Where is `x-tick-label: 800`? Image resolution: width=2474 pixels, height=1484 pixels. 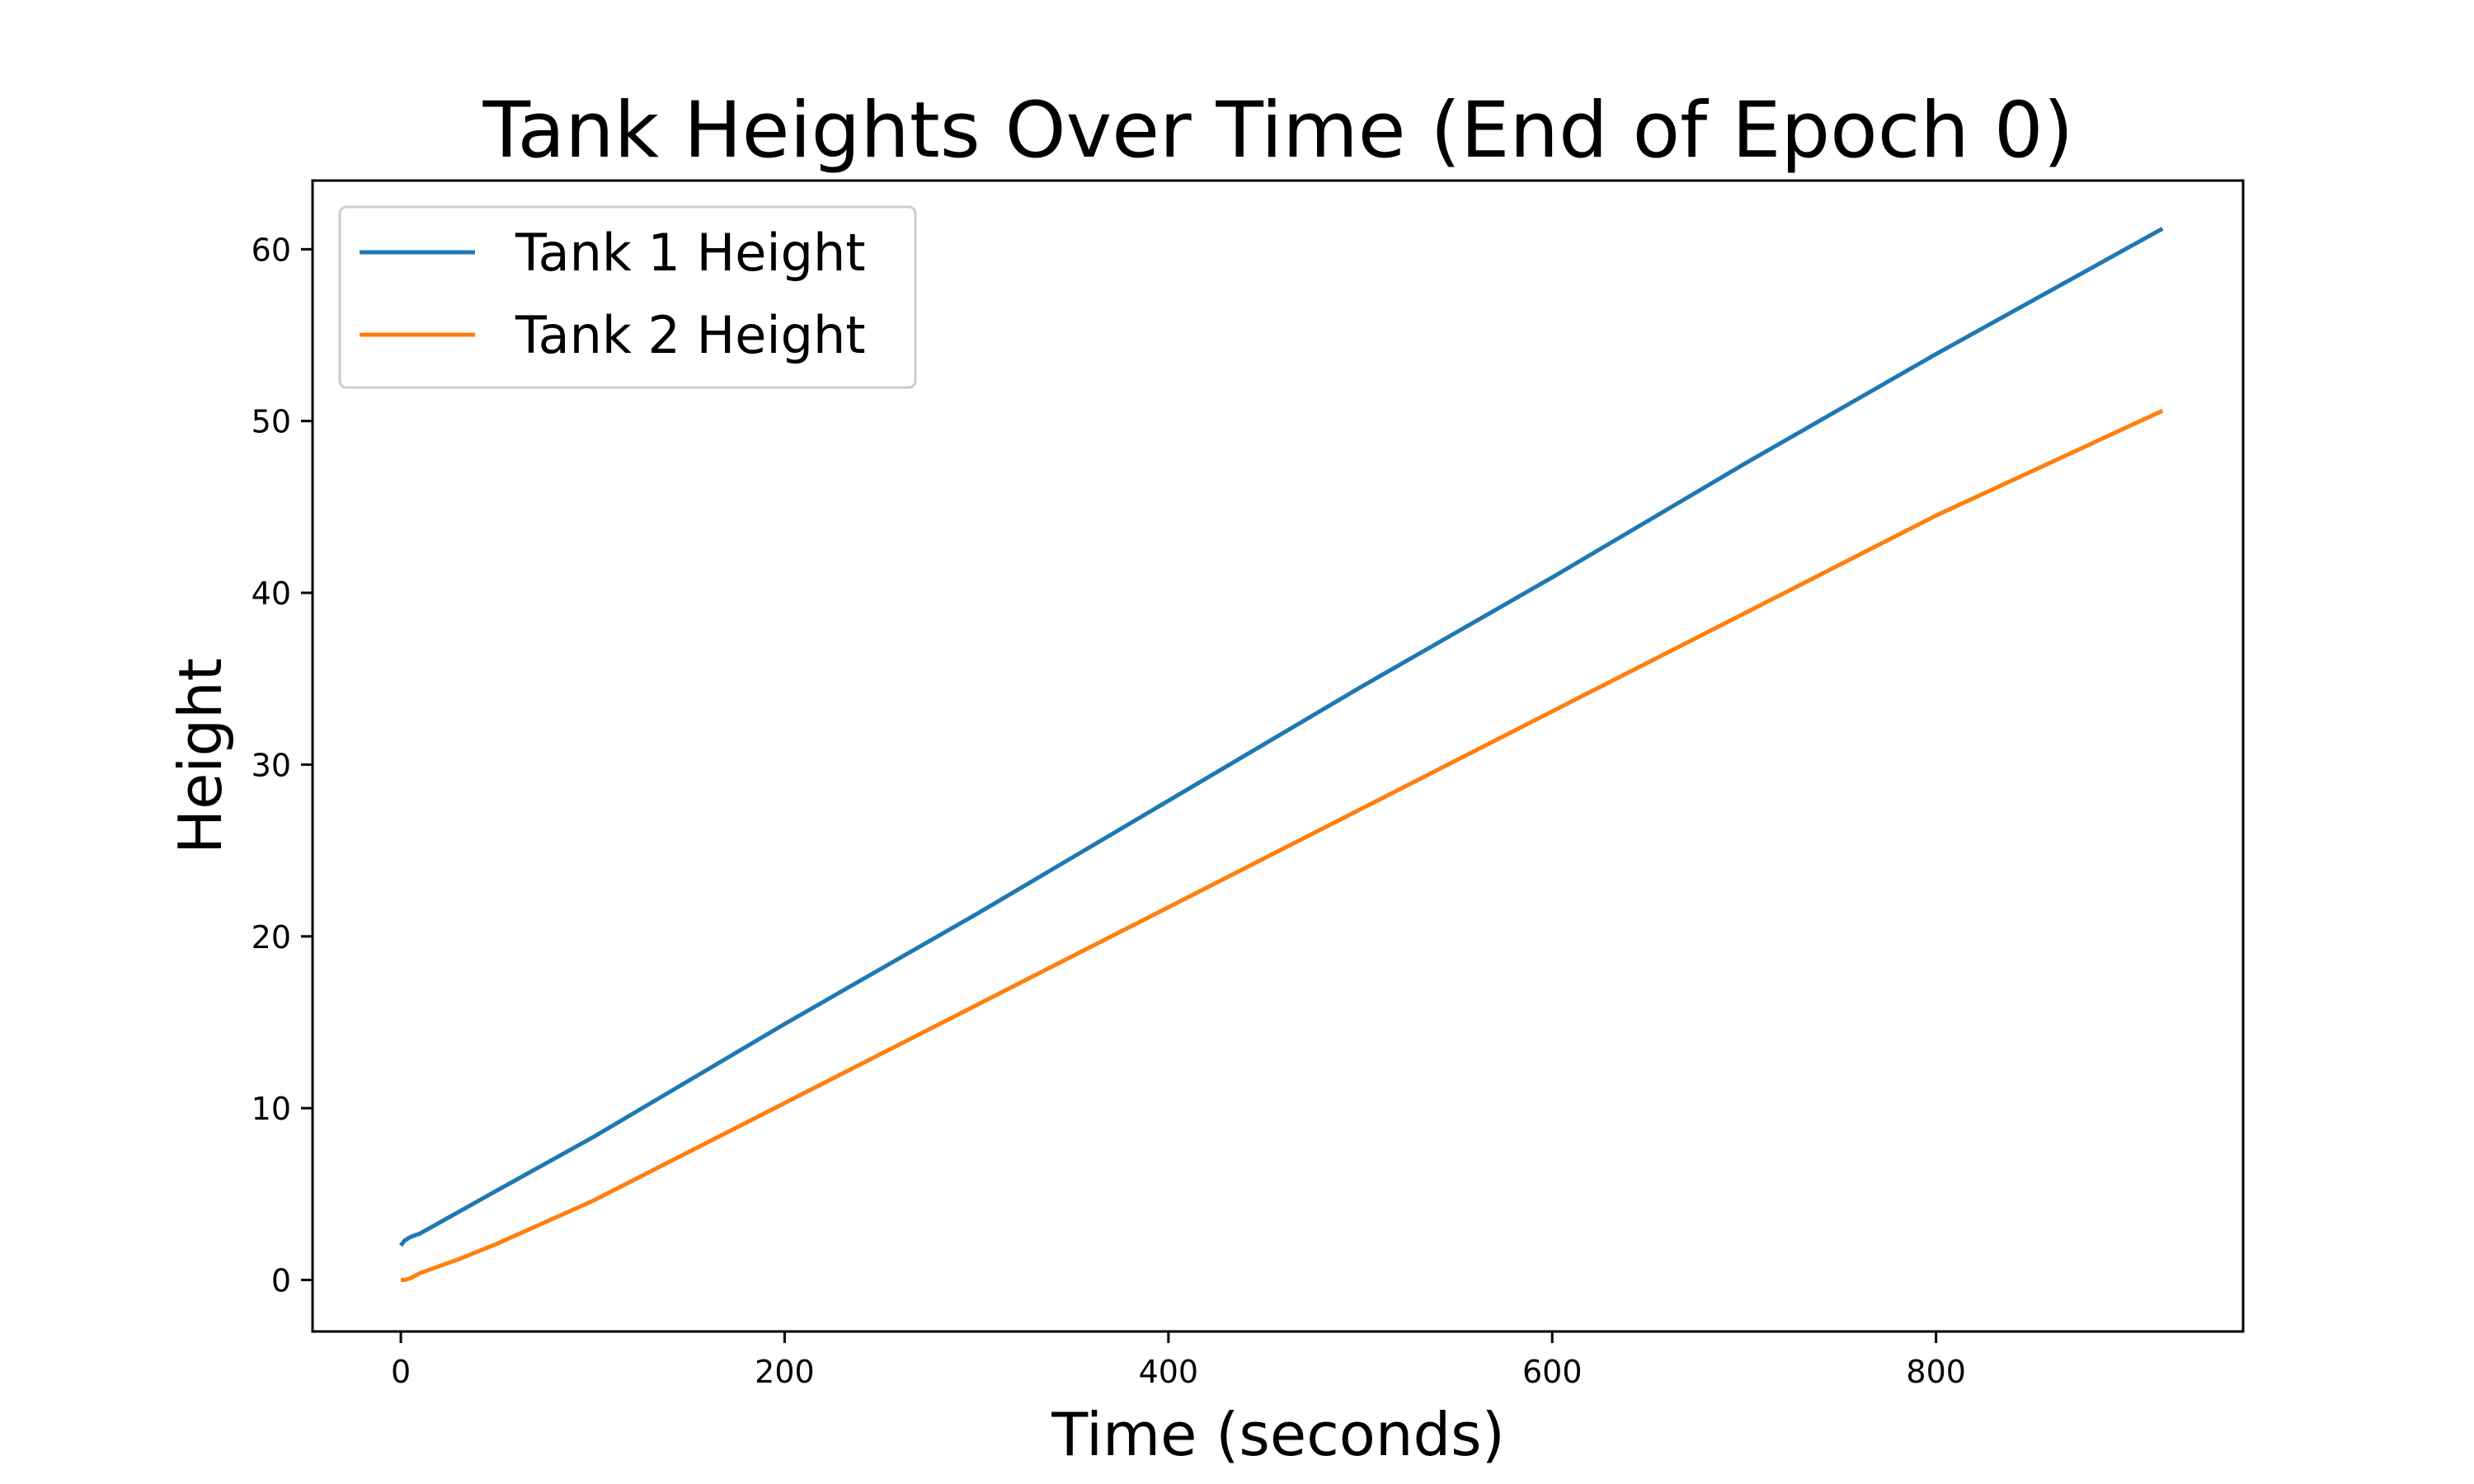 x-tick-label: 800 is located at coordinates (1936, 1372).